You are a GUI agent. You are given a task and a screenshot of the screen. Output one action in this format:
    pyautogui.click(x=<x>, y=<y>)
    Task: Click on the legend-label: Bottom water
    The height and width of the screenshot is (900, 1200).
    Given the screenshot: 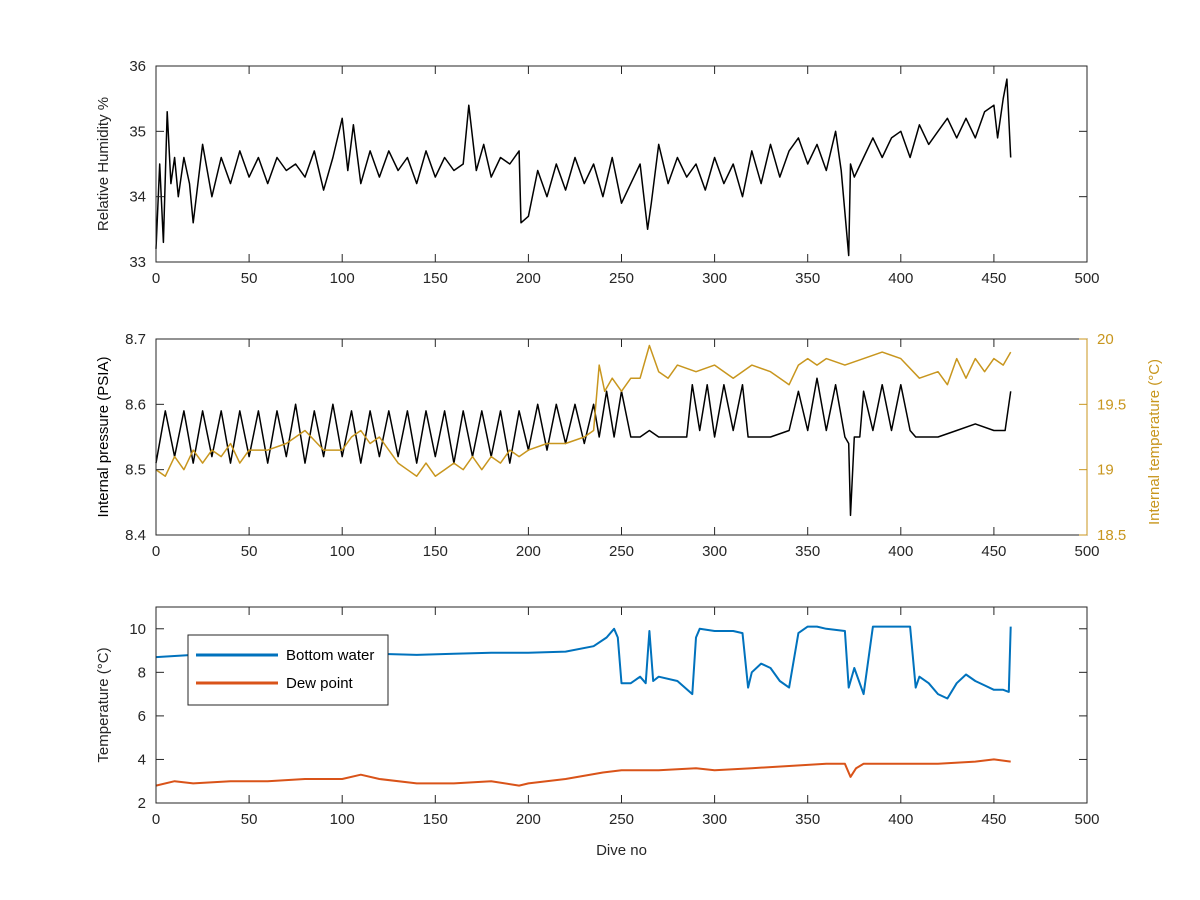 What is the action you would take?
    pyautogui.click(x=330, y=655)
    